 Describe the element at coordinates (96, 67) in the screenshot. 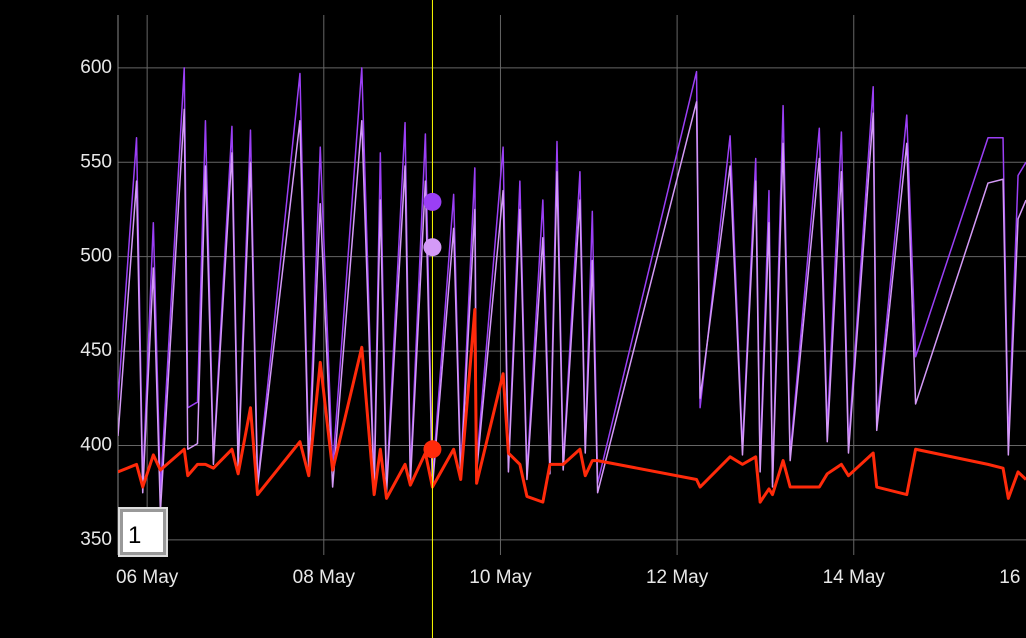

I see `y-tick-label: 600` at that location.